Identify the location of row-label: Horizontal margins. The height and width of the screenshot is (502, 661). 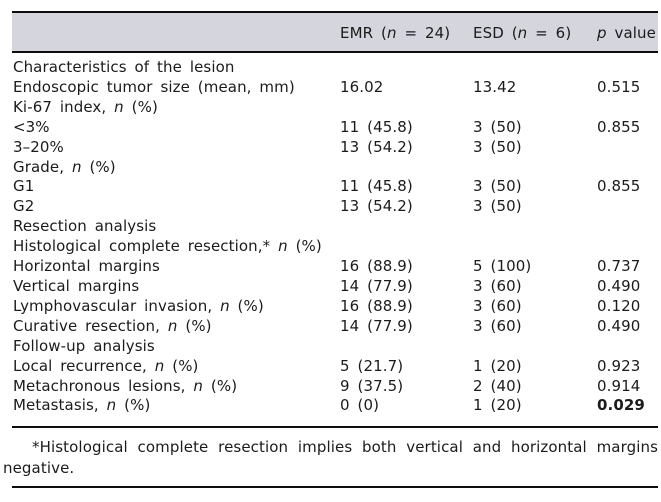
(176, 267).